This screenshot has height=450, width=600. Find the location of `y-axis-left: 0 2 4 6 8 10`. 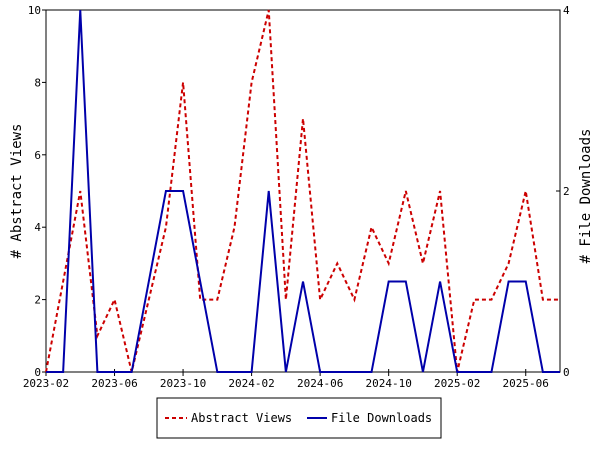

y-axis-left: 0 2 4 6 8 10 is located at coordinates (37, 191).